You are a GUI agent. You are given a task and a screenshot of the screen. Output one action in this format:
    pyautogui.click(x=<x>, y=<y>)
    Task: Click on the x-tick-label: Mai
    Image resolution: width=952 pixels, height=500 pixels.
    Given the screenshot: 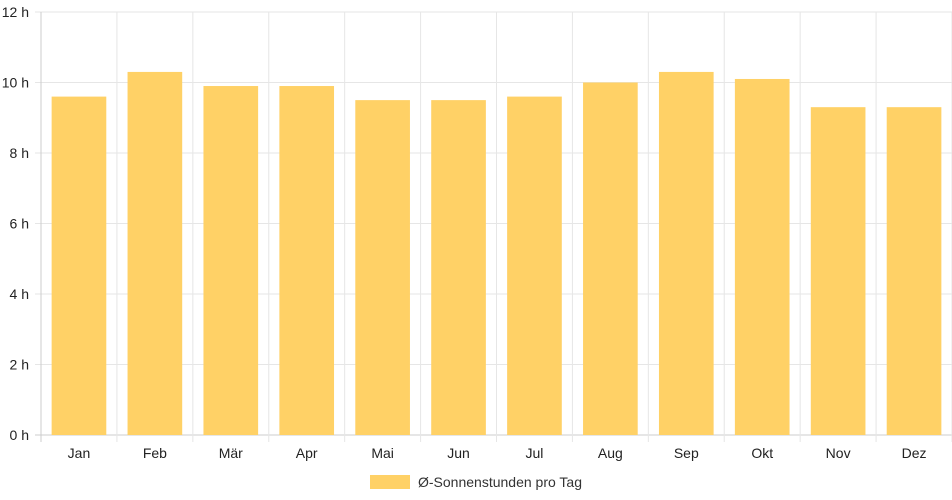 What is the action you would take?
    pyautogui.click(x=382, y=453)
    